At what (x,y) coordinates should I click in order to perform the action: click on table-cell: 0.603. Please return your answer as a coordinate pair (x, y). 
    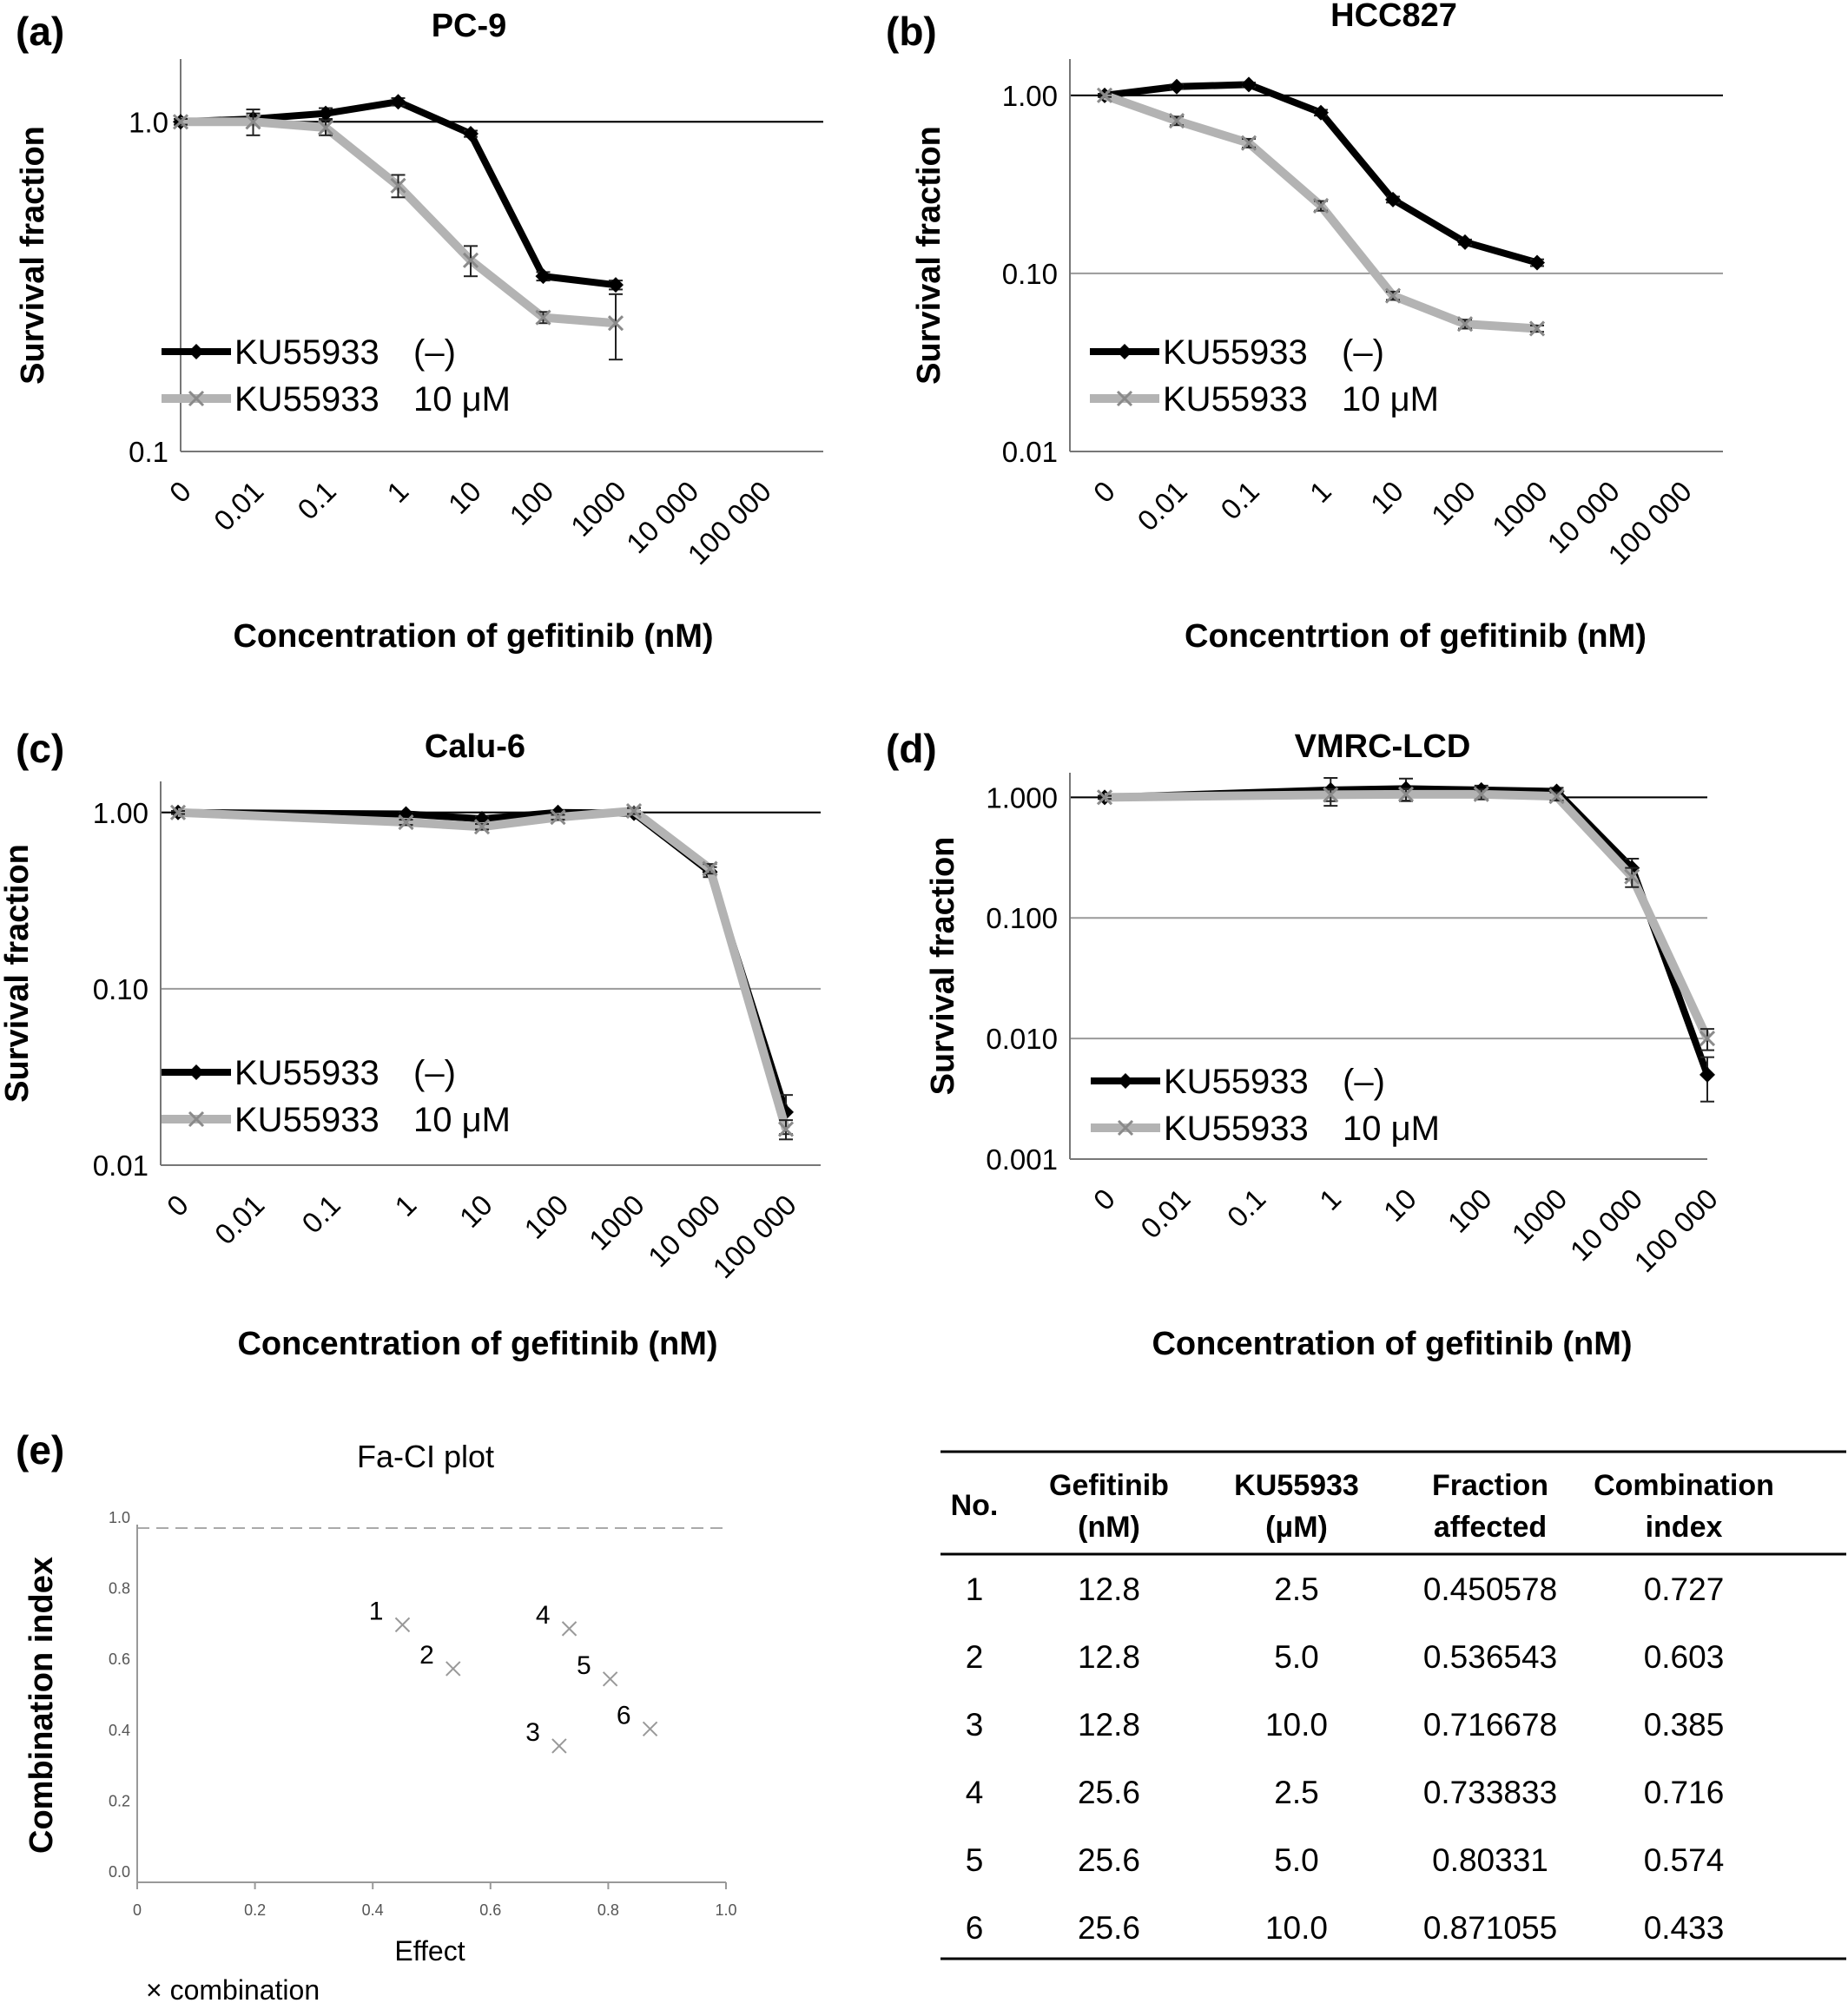
    Looking at the image, I should click on (1685, 1657).